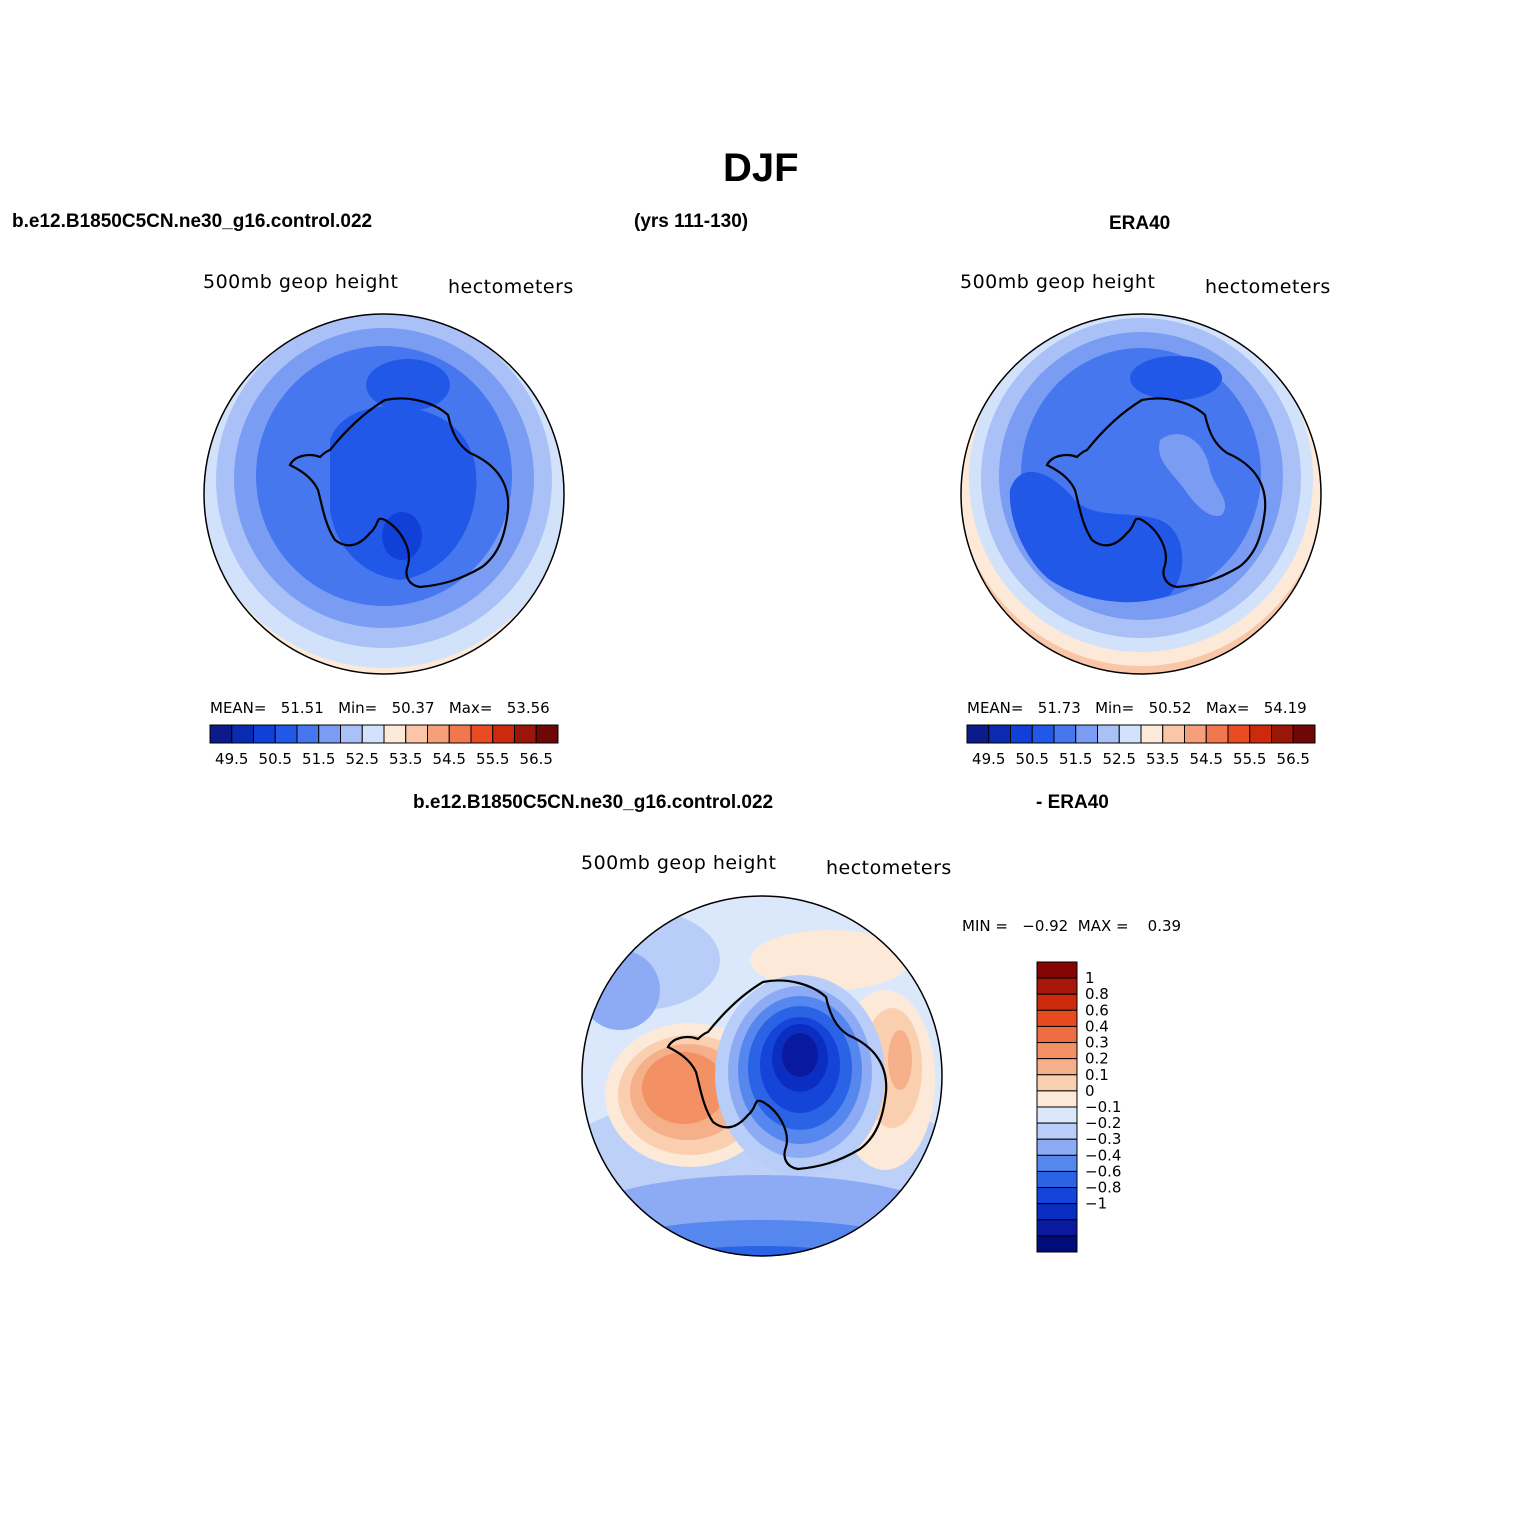 Image resolution: width=1525 pixels, height=1525 pixels. What do you see at coordinates (1097, 1075) in the screenshot?
I see `diff-colorbar-tick-label: 0.1` at bounding box center [1097, 1075].